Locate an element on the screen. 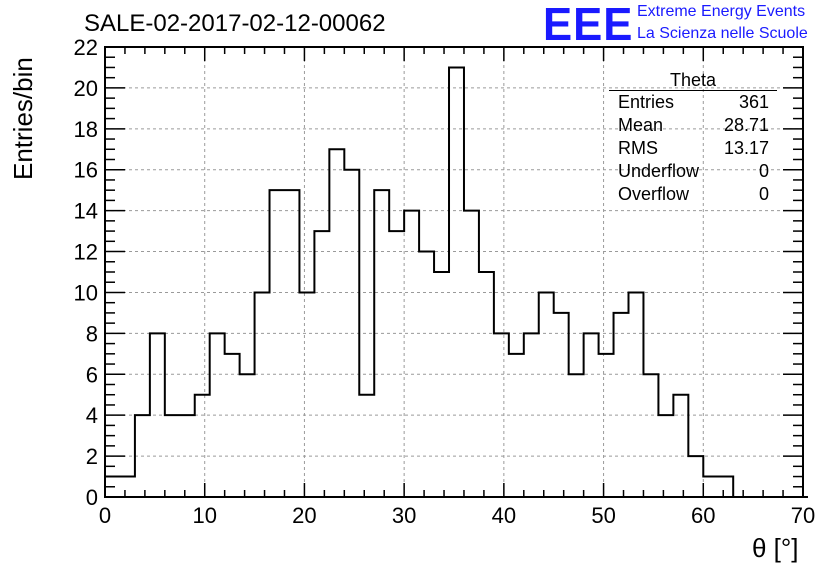 The width and height of the screenshot is (836, 572). stats-row-entries: Entries 361 is located at coordinates (693, 102).